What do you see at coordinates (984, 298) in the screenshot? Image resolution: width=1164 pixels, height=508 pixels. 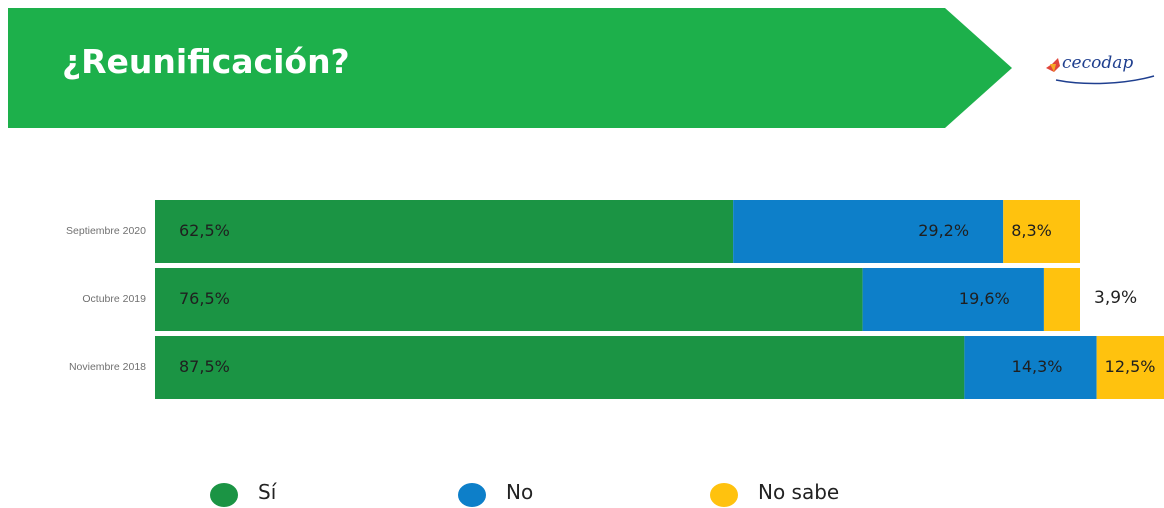 I see `data-label-no: 19,6%` at bounding box center [984, 298].